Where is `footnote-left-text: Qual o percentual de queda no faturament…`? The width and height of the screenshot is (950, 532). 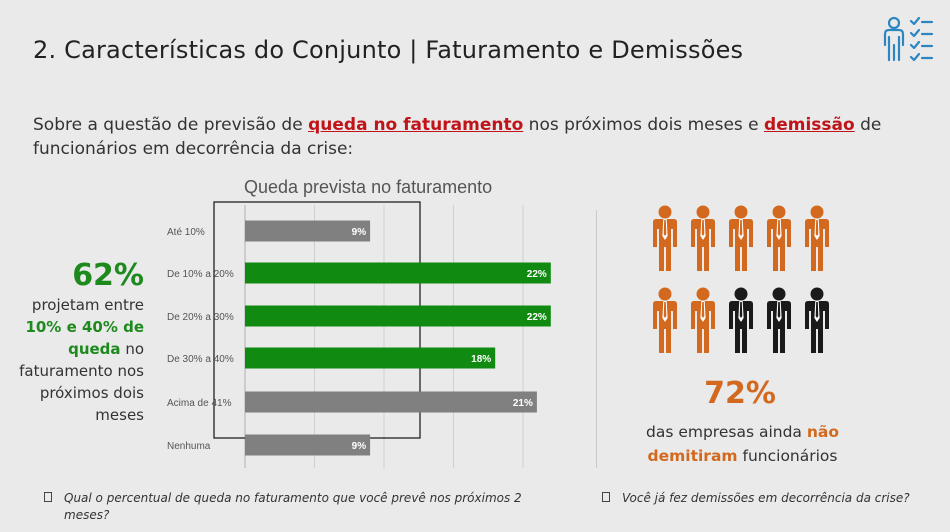 footnote-left-text: Qual o percentual de queda no faturament… is located at coordinates (293, 506).